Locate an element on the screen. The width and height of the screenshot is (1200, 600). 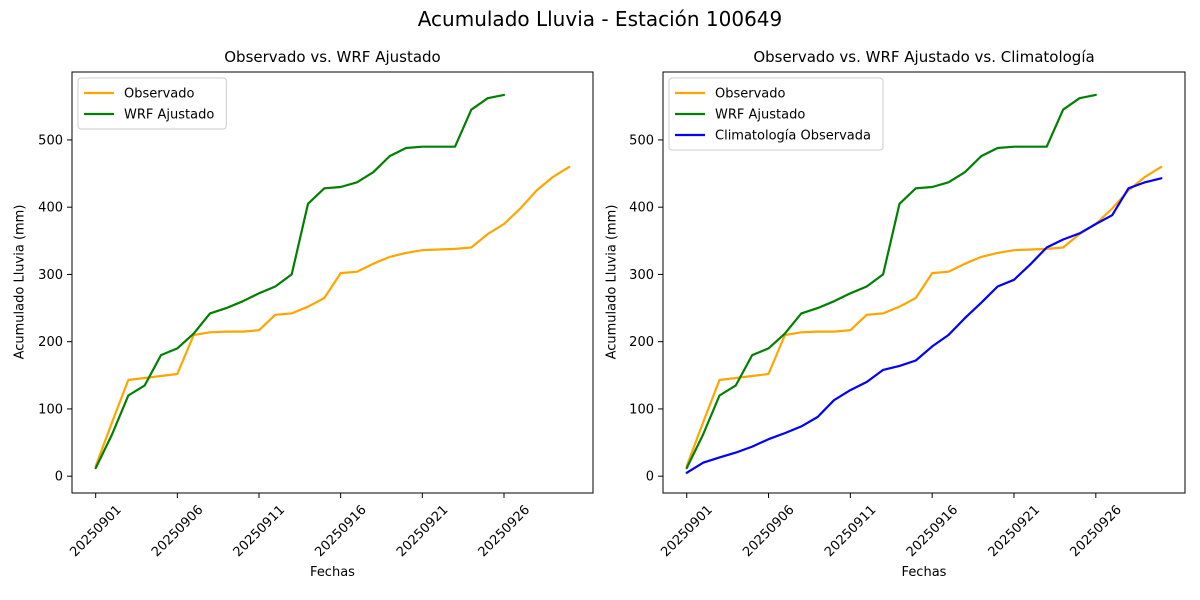
left-x-axis-label: Fechas is located at coordinates (332, 572).